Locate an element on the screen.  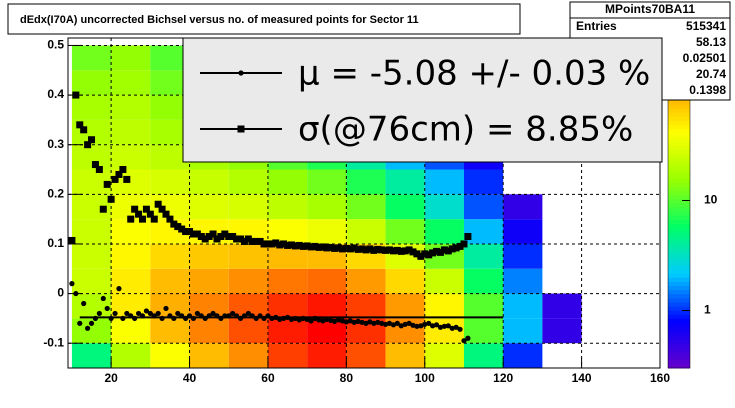
stats-value: 0.02501 is located at coordinates (705, 58).